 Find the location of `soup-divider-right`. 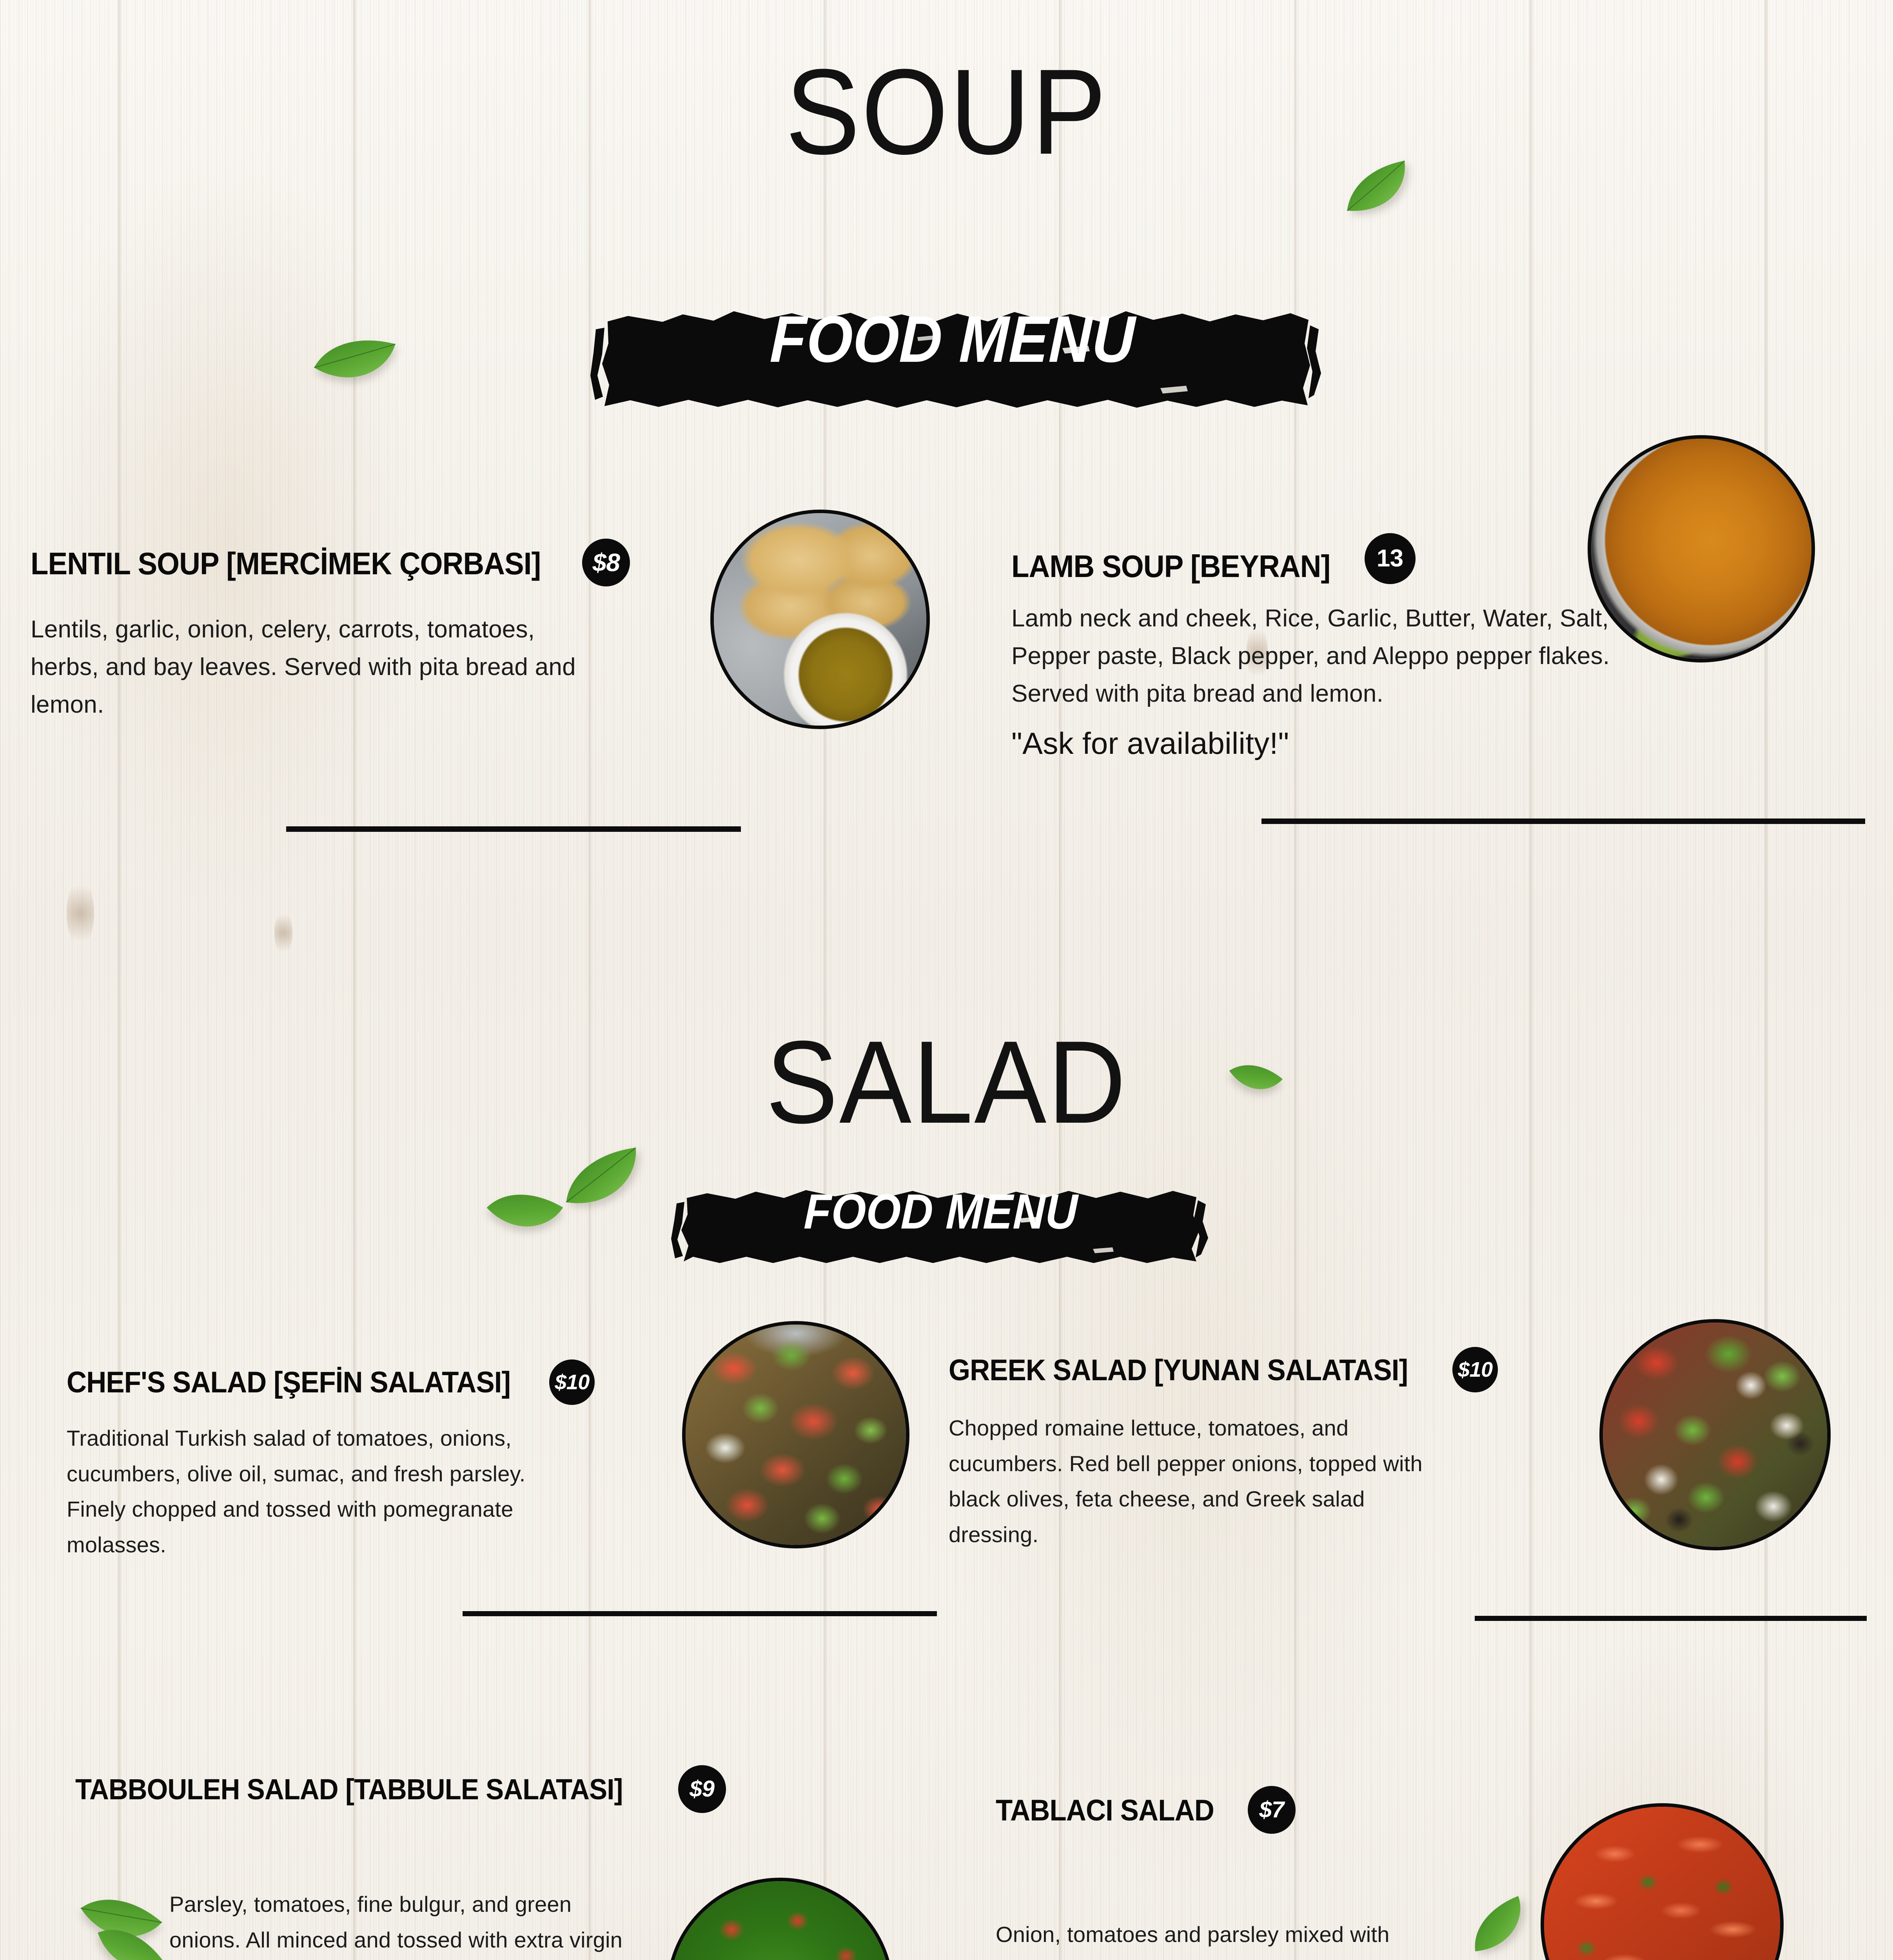

soup-divider-right is located at coordinates (1563, 821).